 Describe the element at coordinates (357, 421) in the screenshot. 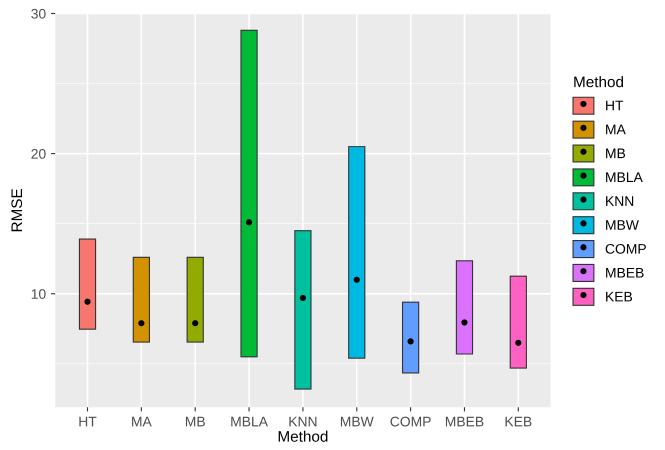

I see `x-tick-label: MBW` at that location.